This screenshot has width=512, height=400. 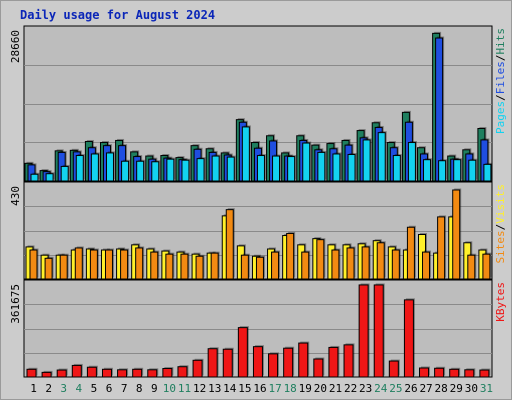 What do you see at coordinates (118, 15) in the screenshot?
I see `chart-title: Daily usage for August 2024` at bounding box center [118, 15].